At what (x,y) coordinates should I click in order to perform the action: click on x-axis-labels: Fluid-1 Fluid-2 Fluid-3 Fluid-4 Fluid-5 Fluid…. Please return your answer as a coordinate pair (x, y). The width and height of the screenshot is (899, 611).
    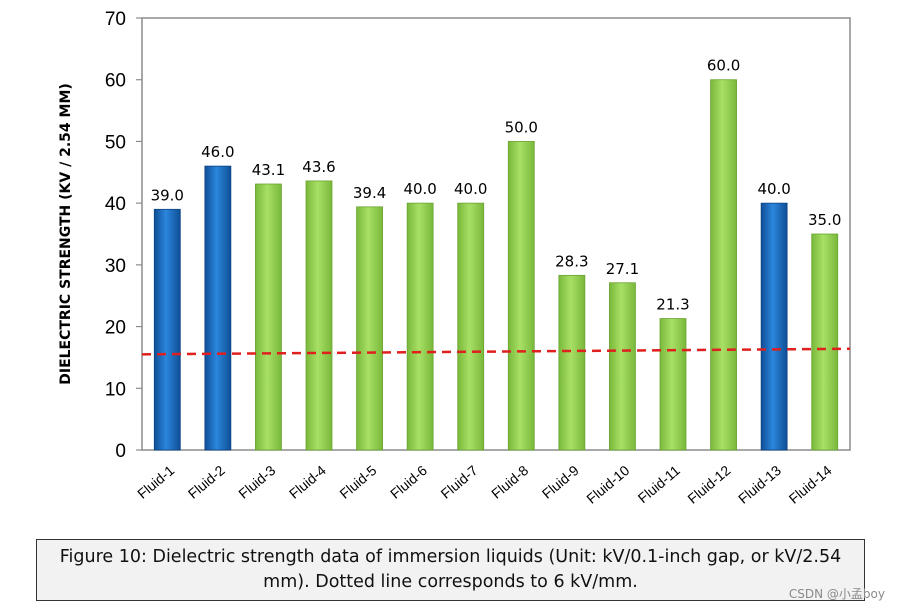
    Looking at the image, I should click on (484, 484).